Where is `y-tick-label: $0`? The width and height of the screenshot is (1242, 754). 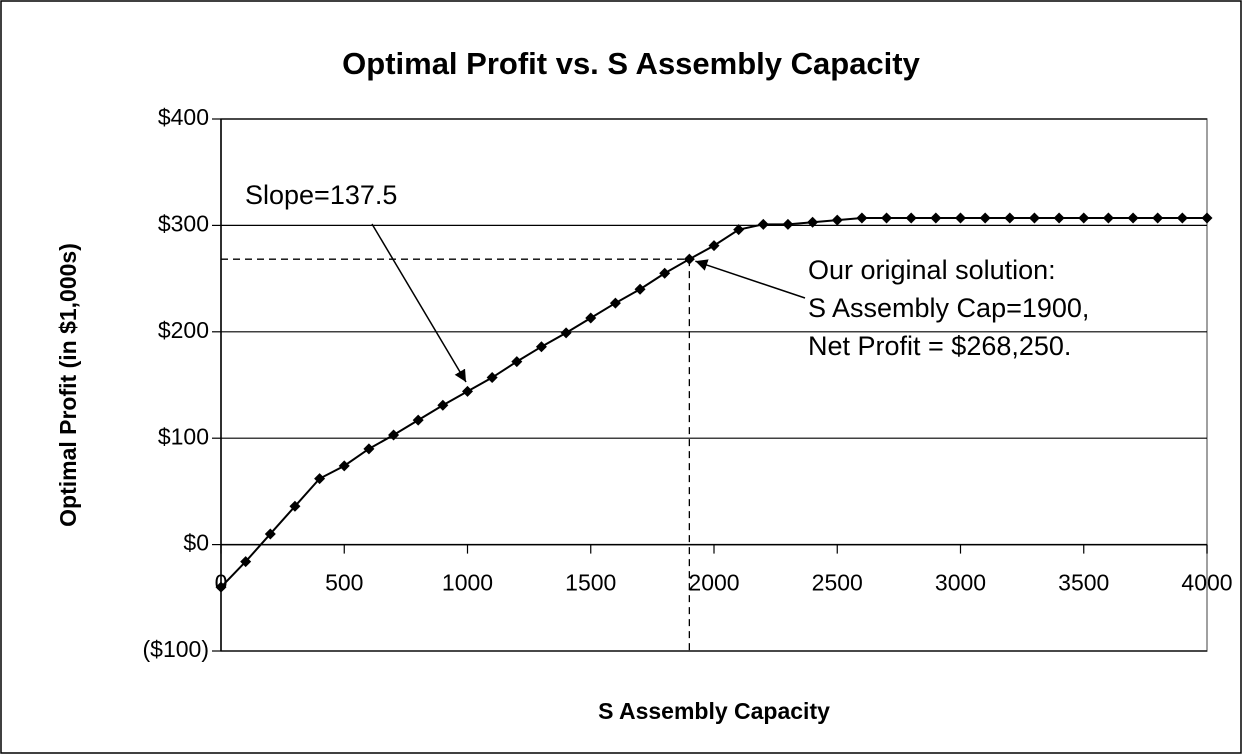
y-tick-label: $0 is located at coordinates (196, 543).